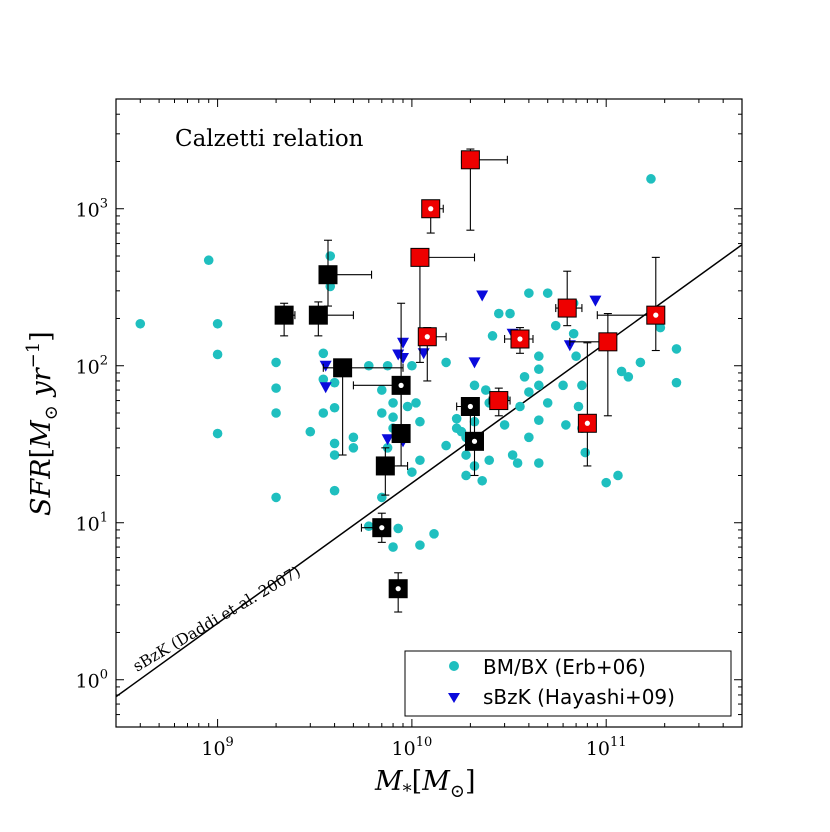 This screenshot has width=830, height=832. Describe the element at coordinates (104, 518) in the screenshot. I see `y-tick-label-exp: 1` at that location.